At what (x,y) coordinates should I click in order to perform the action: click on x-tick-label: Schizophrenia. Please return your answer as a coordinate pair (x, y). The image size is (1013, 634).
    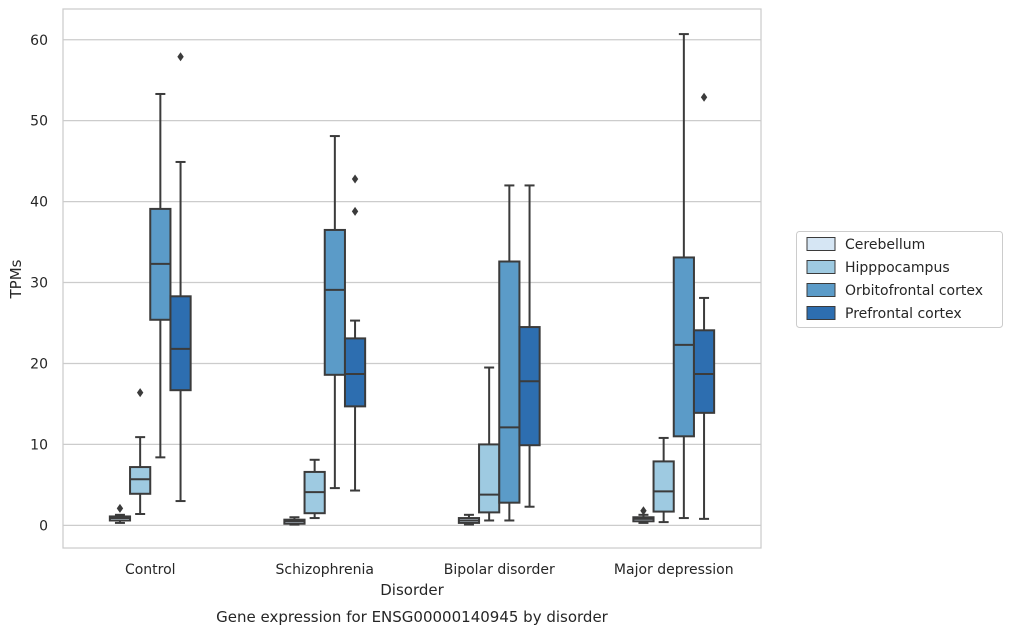
    Looking at the image, I should click on (325, 570).